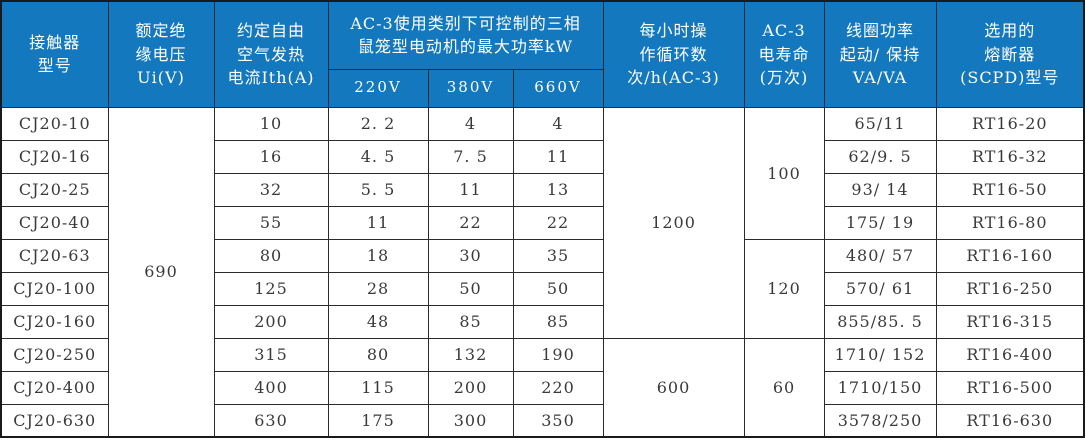 This screenshot has width=1085, height=440. I want to click on cell-power-660v: 35, so click(558, 255).